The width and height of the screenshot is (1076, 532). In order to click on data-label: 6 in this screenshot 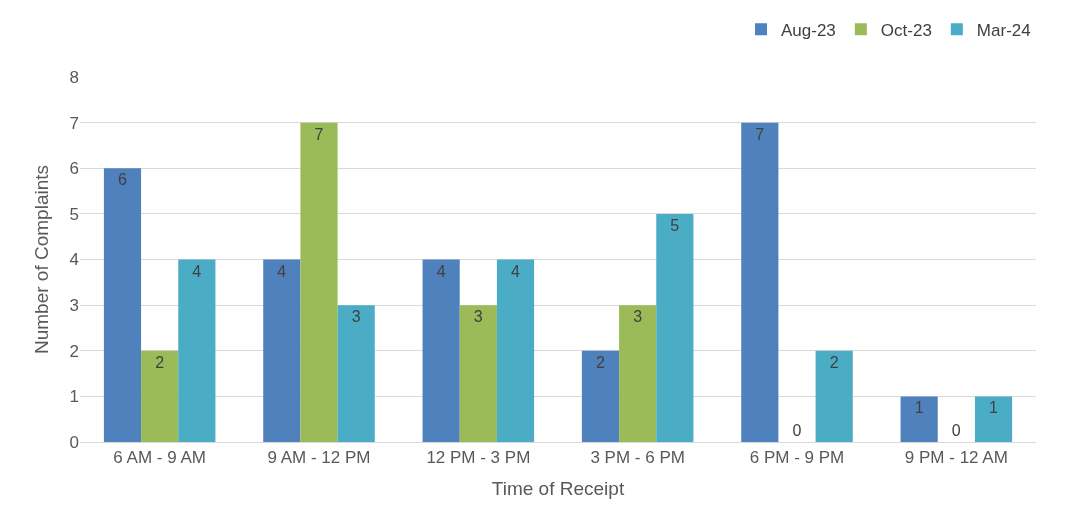, I will do `click(122, 180)`.